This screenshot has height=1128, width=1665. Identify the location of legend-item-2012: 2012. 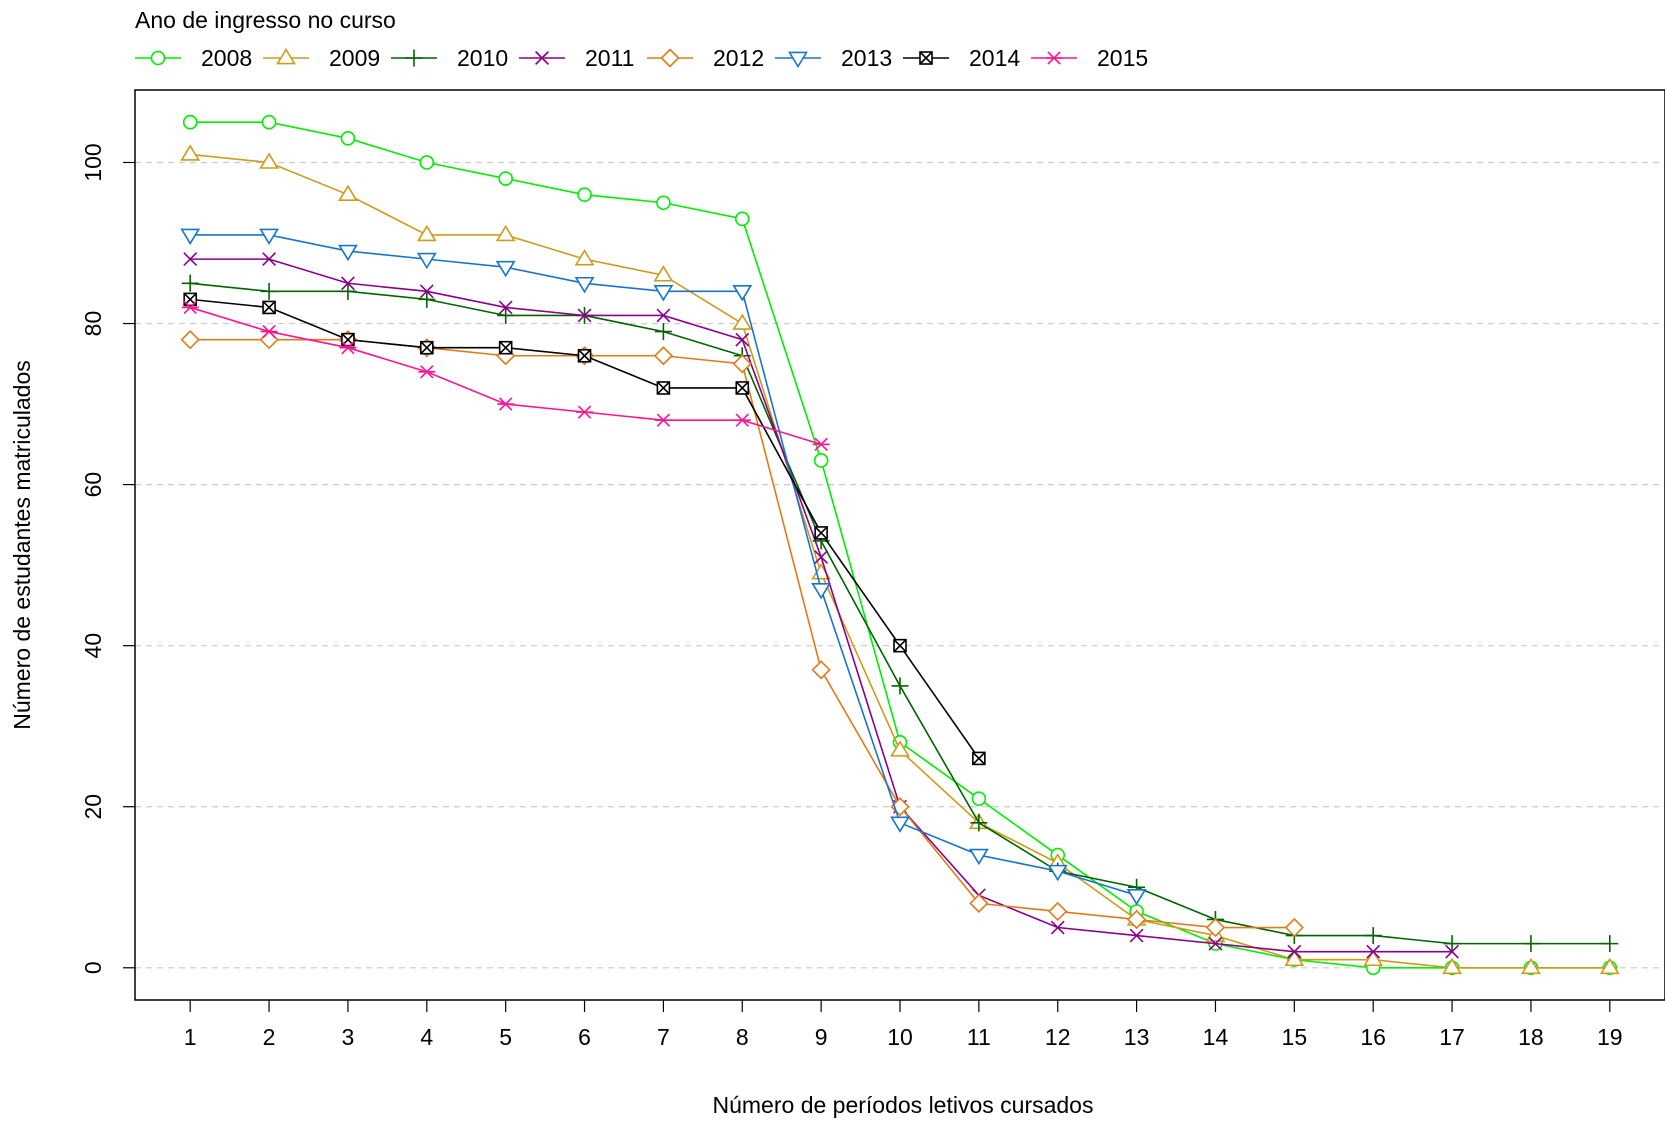
(705, 58).